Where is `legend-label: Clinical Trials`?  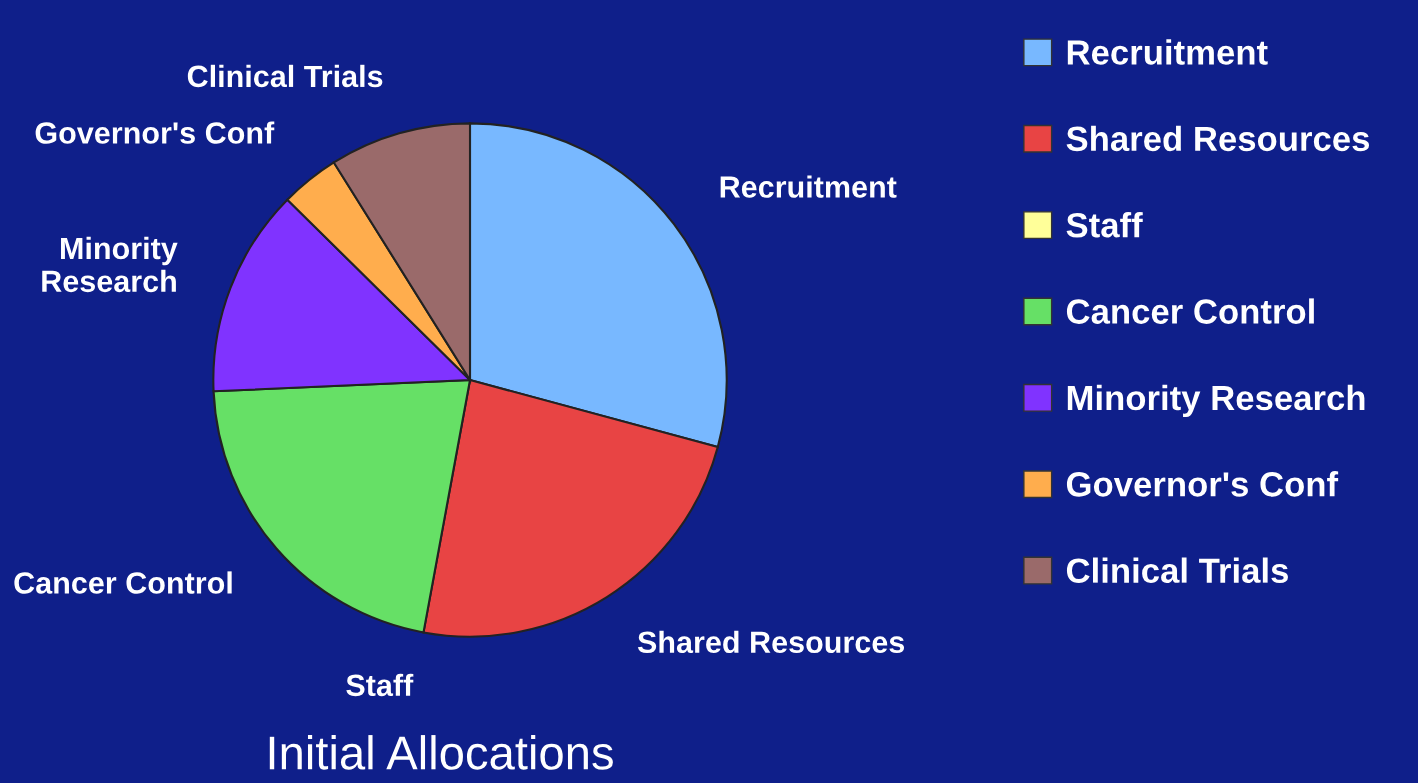 legend-label: Clinical Trials is located at coordinates (1177, 570).